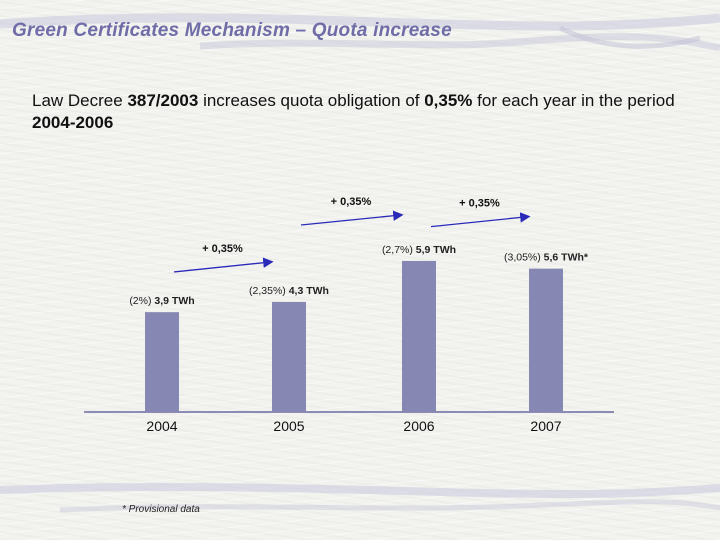 The width and height of the screenshot is (720, 540). I want to click on subtitle-quota-increase: 0,35%, so click(448, 100).